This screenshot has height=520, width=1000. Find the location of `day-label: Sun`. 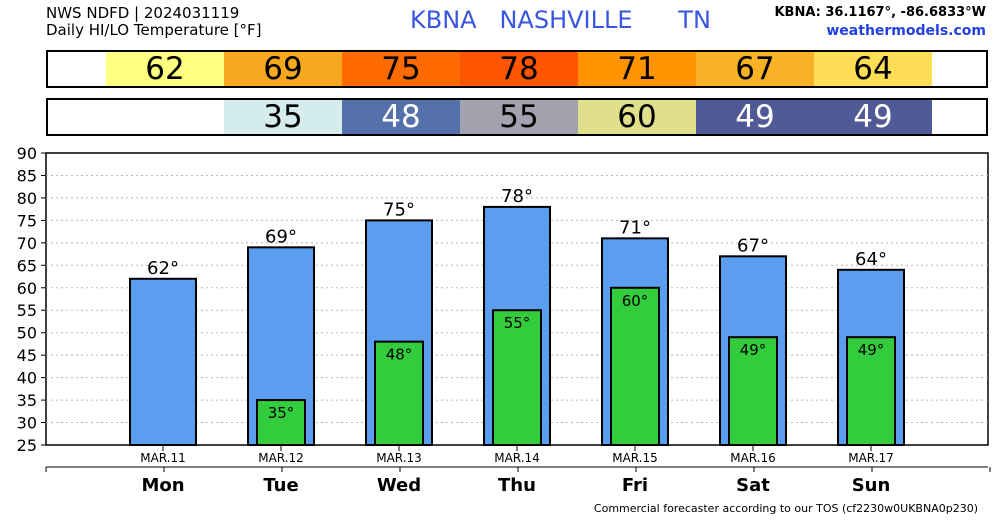

day-label: Sun is located at coordinates (871, 485).